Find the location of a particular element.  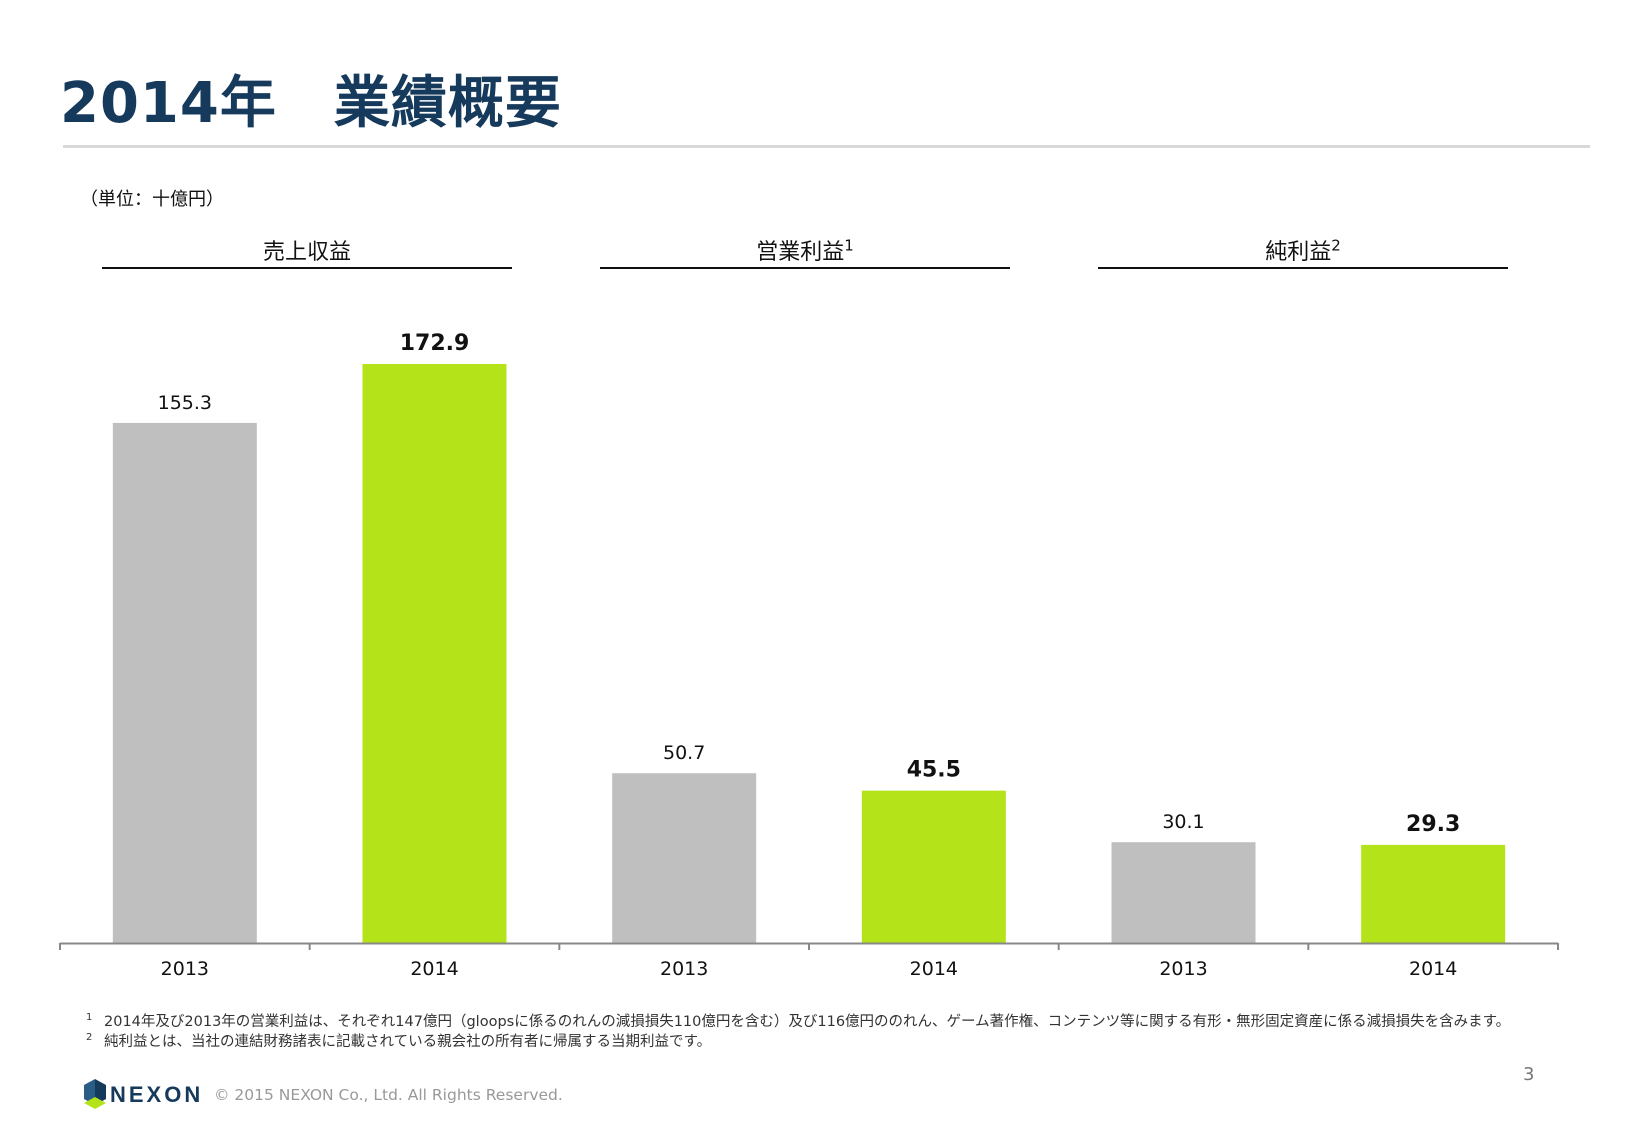

group-rule-revenue is located at coordinates (307, 268).